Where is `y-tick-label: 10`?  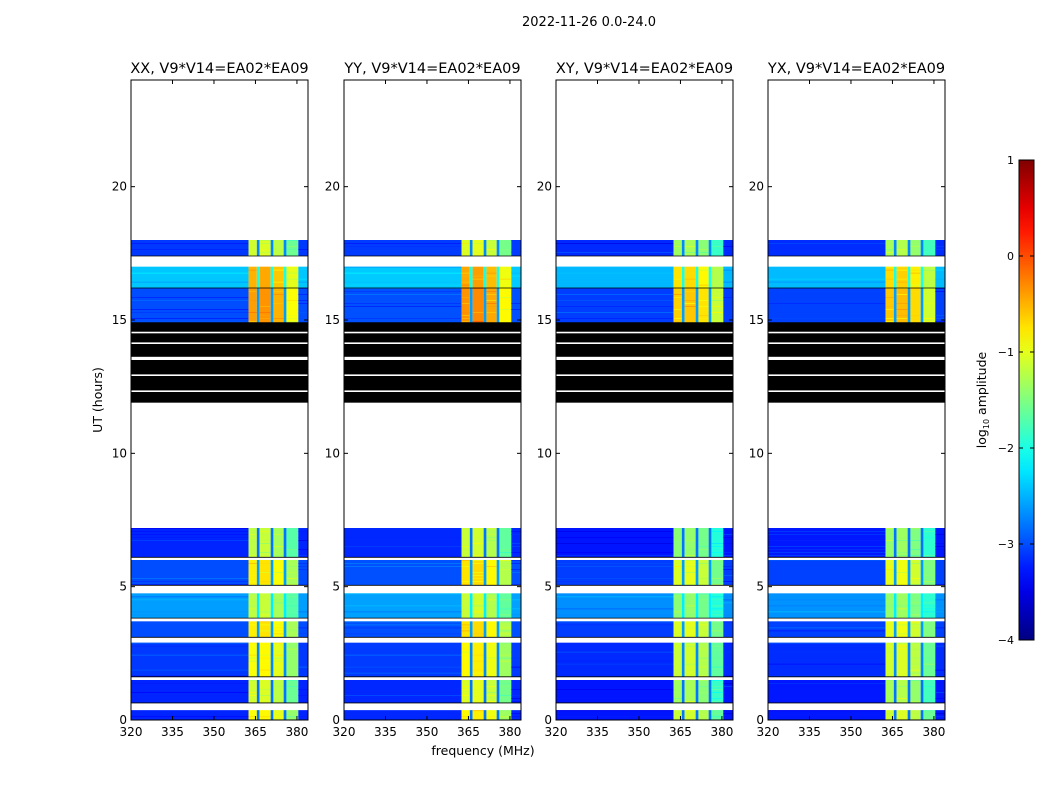 y-tick-label: 10 is located at coordinates (119, 453).